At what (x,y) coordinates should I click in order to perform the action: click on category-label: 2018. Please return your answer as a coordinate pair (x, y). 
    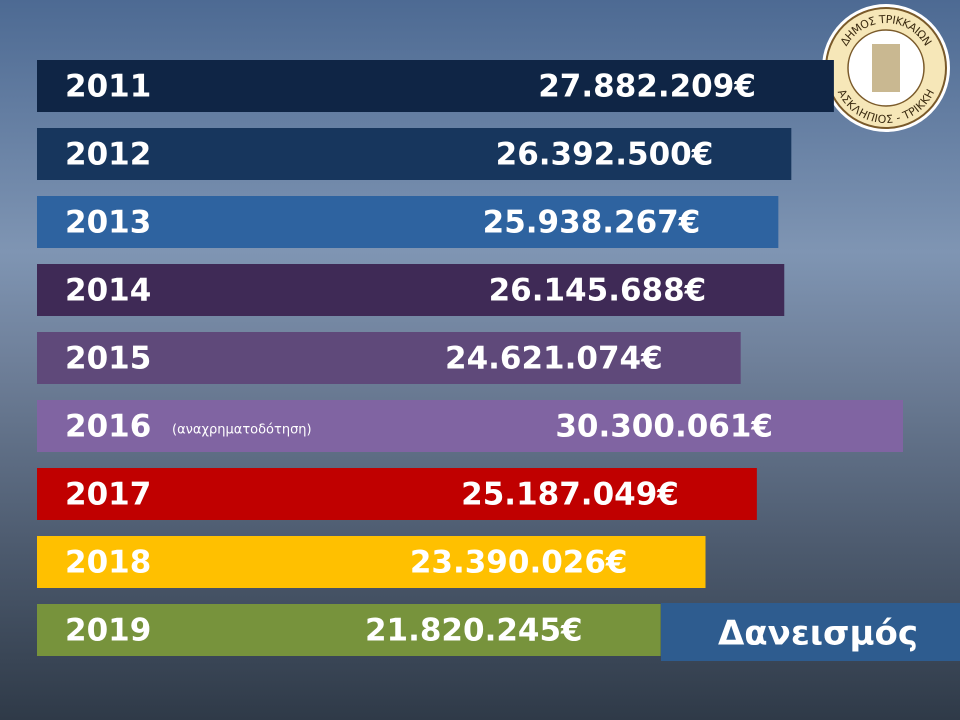
    Looking at the image, I should click on (108, 563).